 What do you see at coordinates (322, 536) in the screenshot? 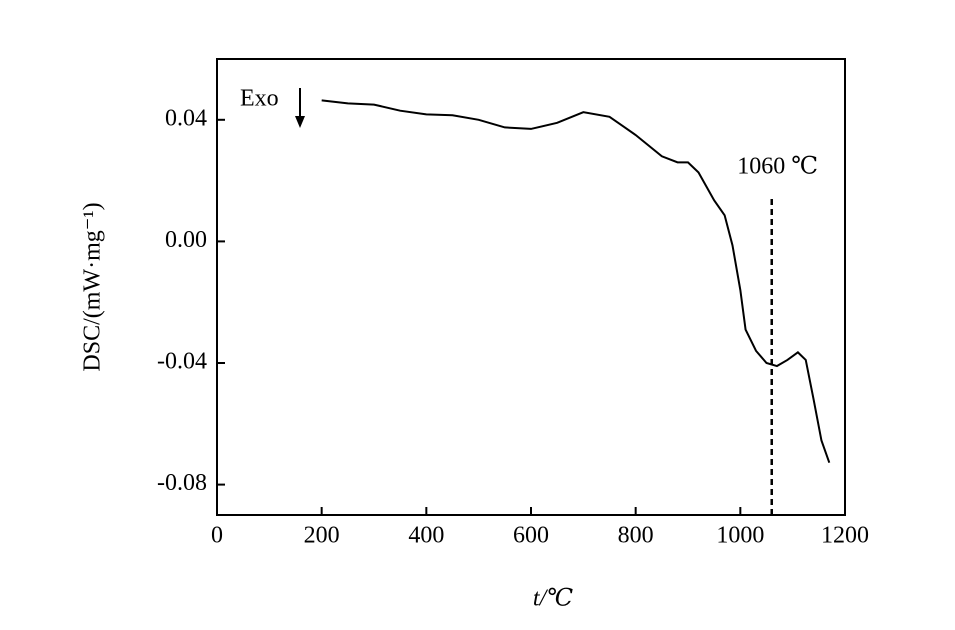
I see `x-tick-label: 200` at bounding box center [322, 536].